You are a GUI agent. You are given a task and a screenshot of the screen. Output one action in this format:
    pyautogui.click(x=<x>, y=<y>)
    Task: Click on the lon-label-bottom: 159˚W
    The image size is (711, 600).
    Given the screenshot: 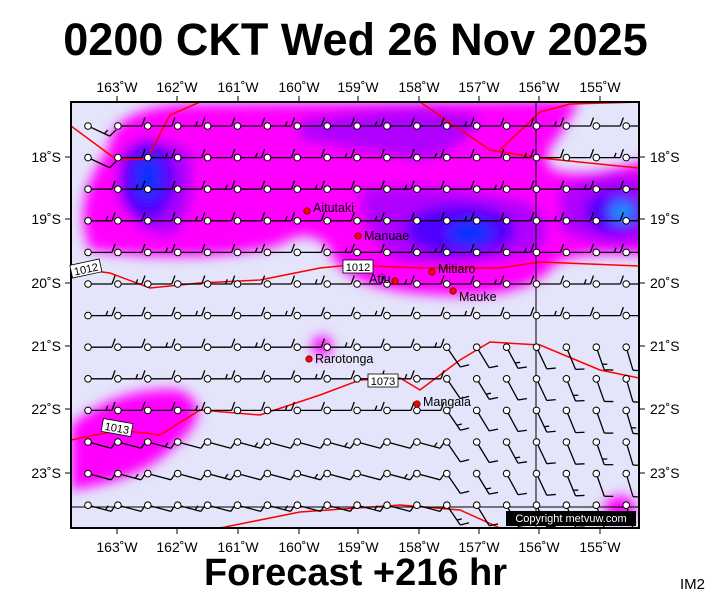 What is the action you would take?
    pyautogui.click(x=358, y=547)
    